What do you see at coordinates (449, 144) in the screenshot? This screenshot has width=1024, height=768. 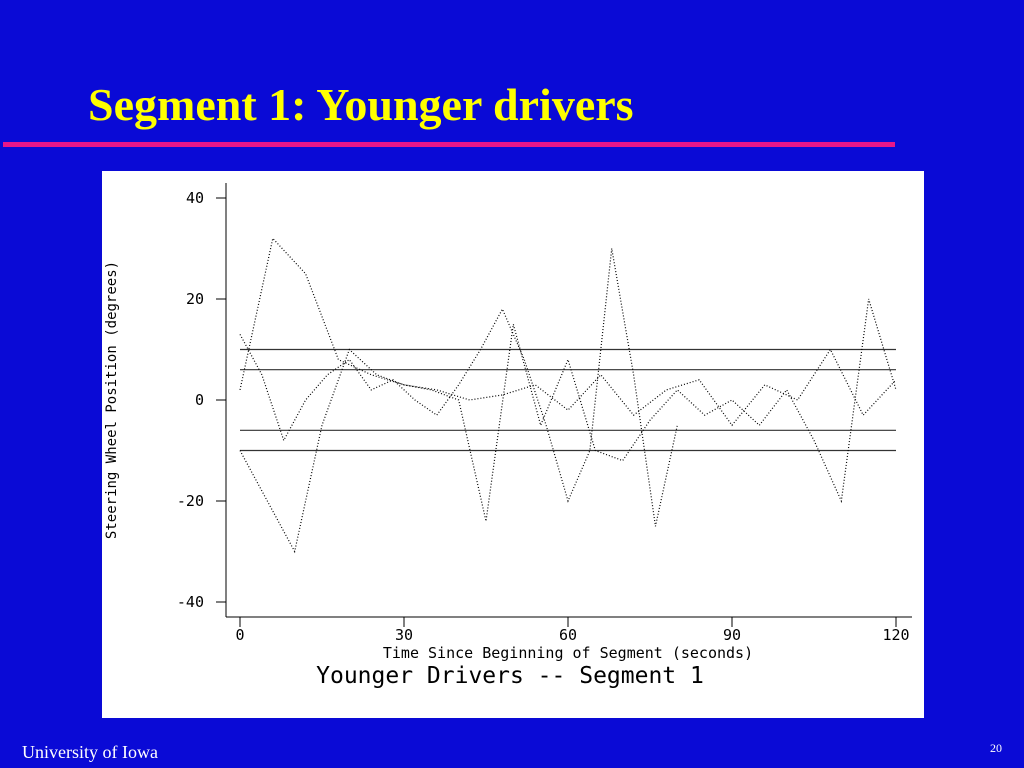 I see `title-rule` at bounding box center [449, 144].